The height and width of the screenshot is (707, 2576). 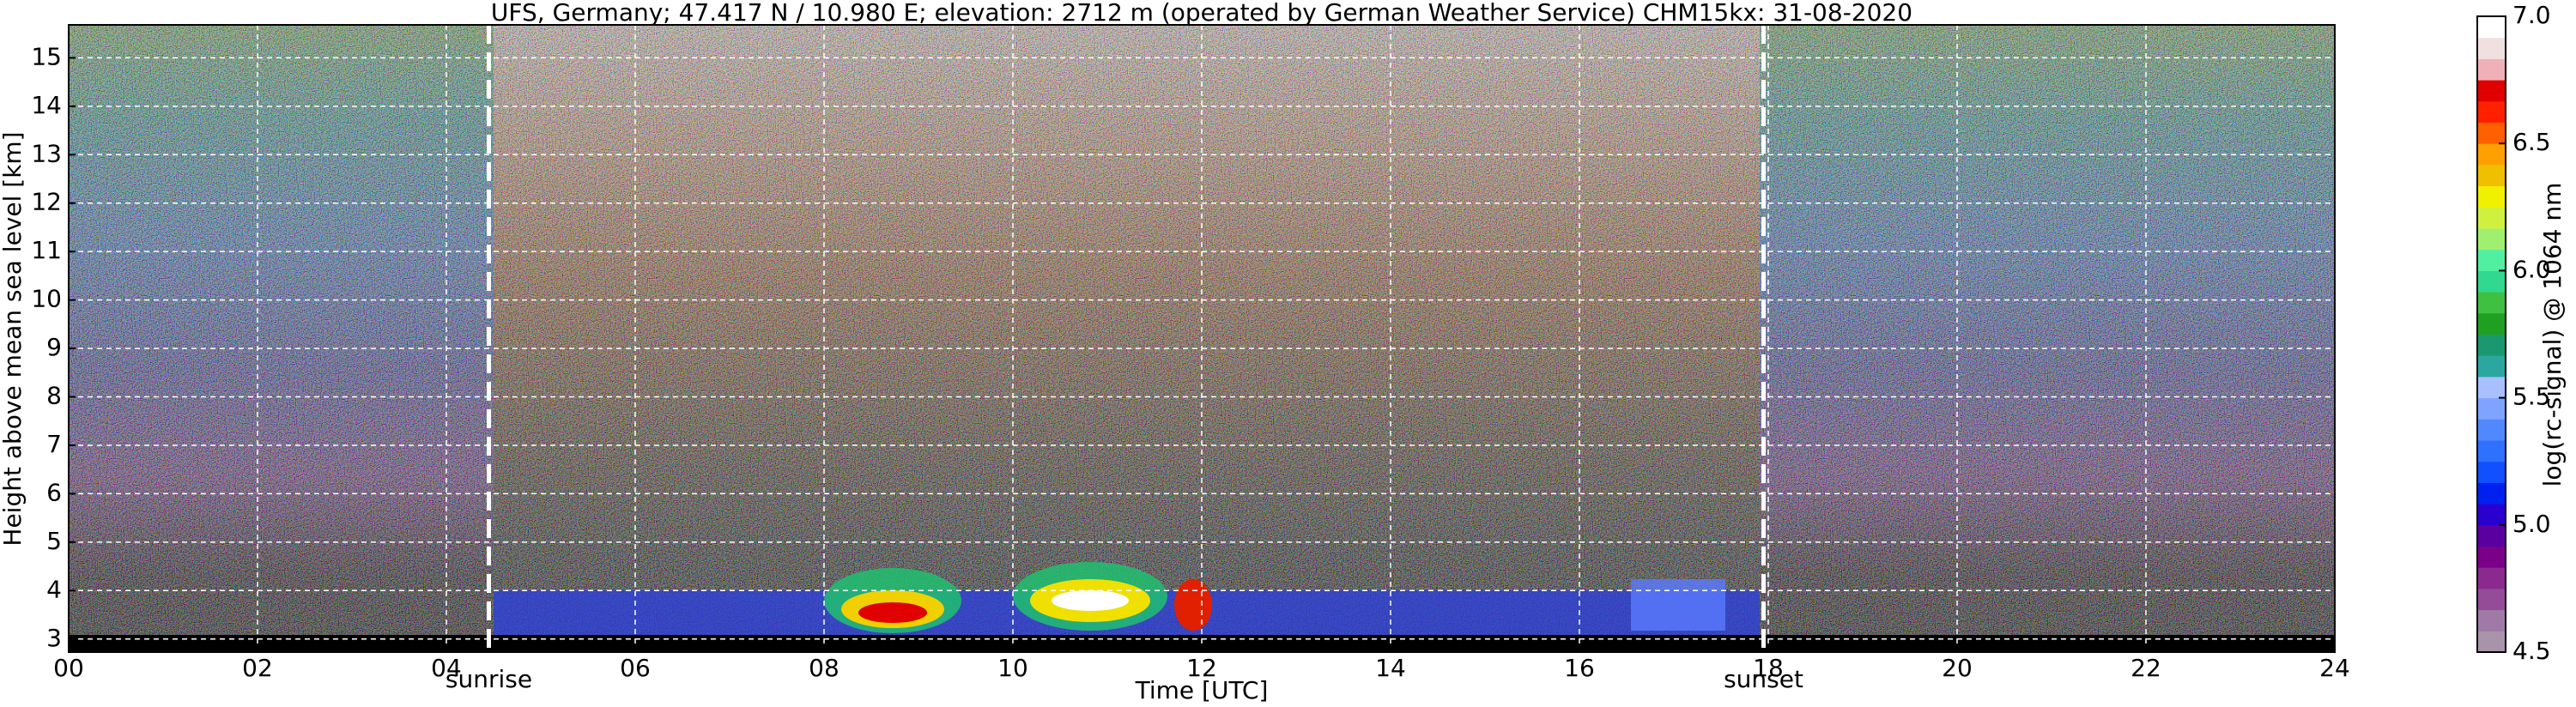 What do you see at coordinates (68, 668) in the screenshot?
I see `x-tick-label: 00` at bounding box center [68, 668].